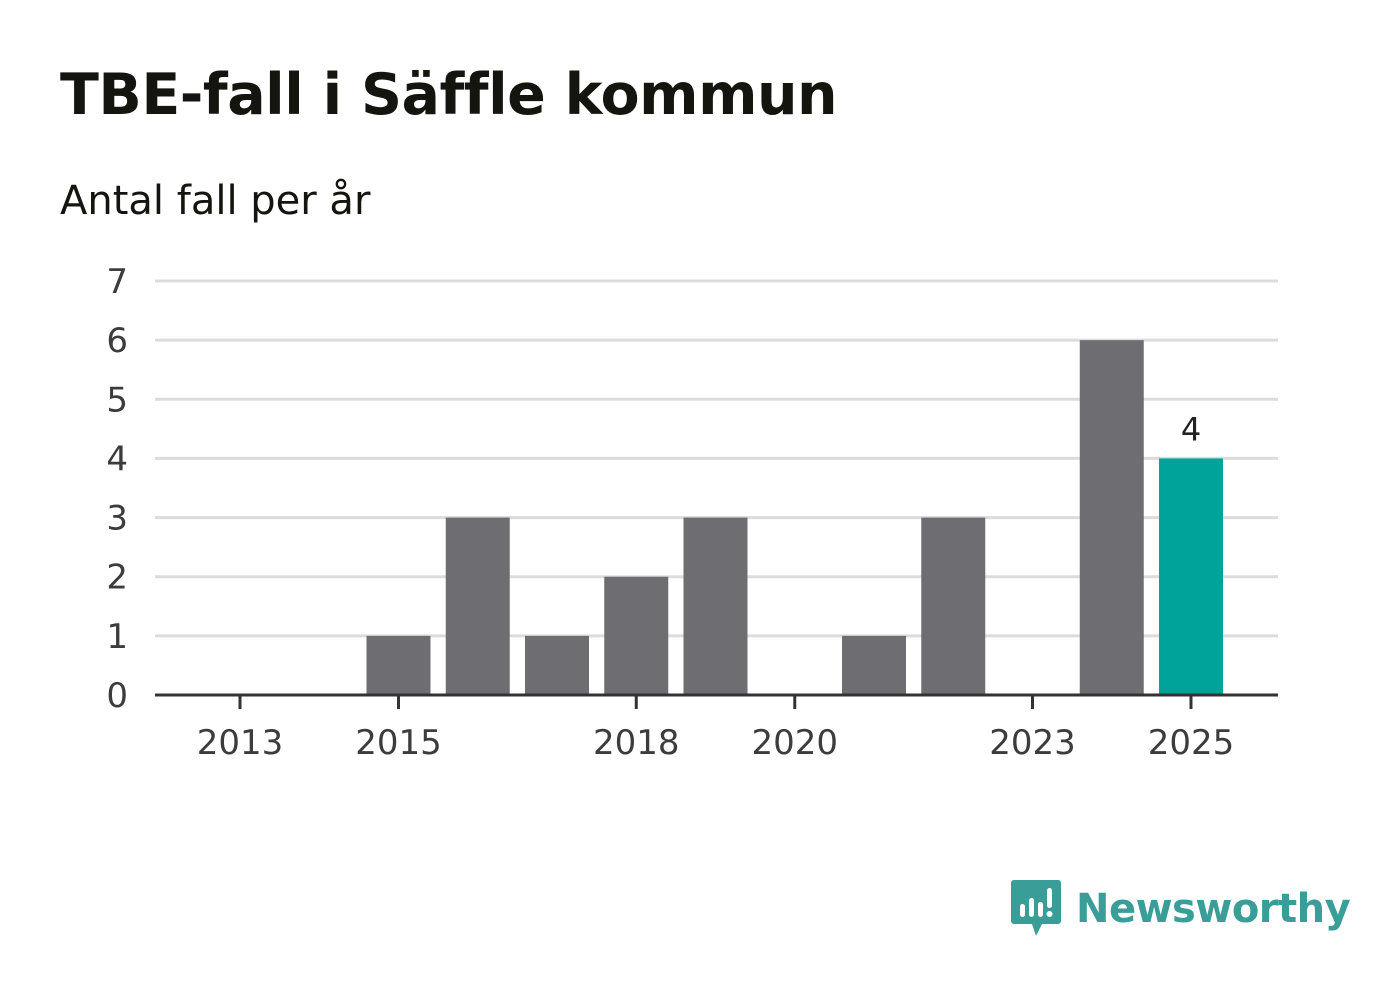 The image size is (1382, 999). I want to click on x-tick-label-2013: 2013, so click(240, 743).